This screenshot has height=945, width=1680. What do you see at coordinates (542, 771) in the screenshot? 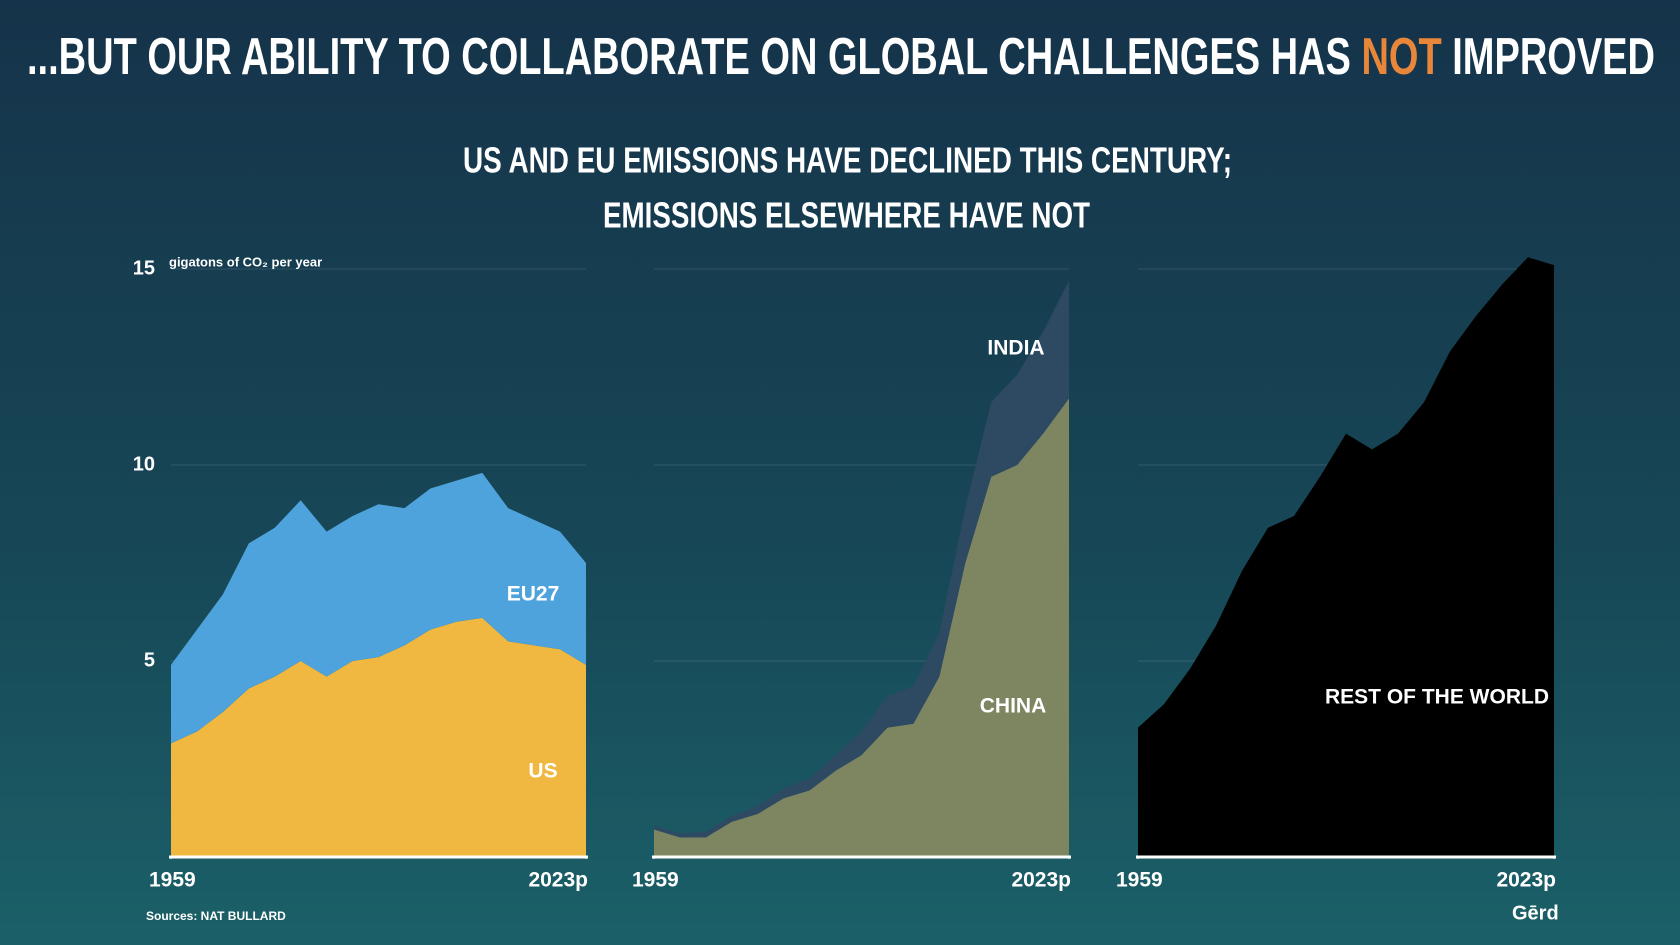
I see `series-label: US` at bounding box center [542, 771].